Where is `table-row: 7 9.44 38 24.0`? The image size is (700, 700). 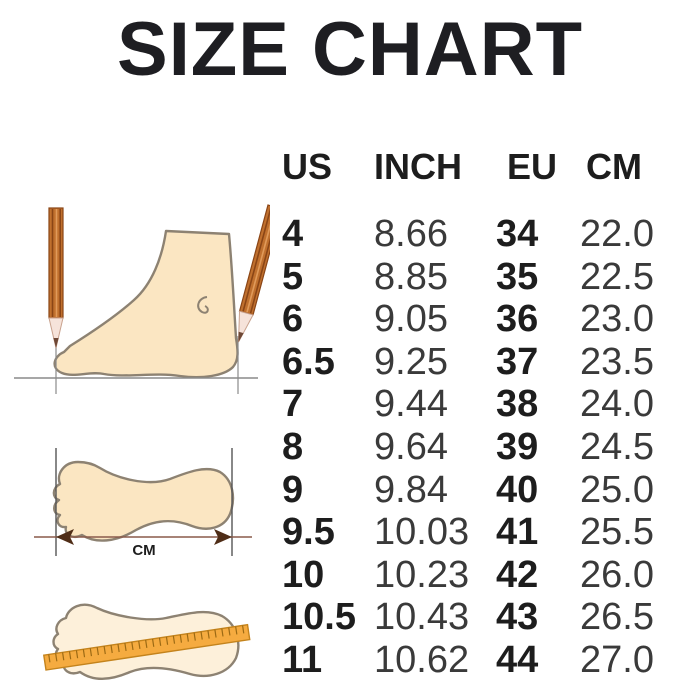 table-row: 7 9.44 38 24.0 is located at coordinates (488, 404).